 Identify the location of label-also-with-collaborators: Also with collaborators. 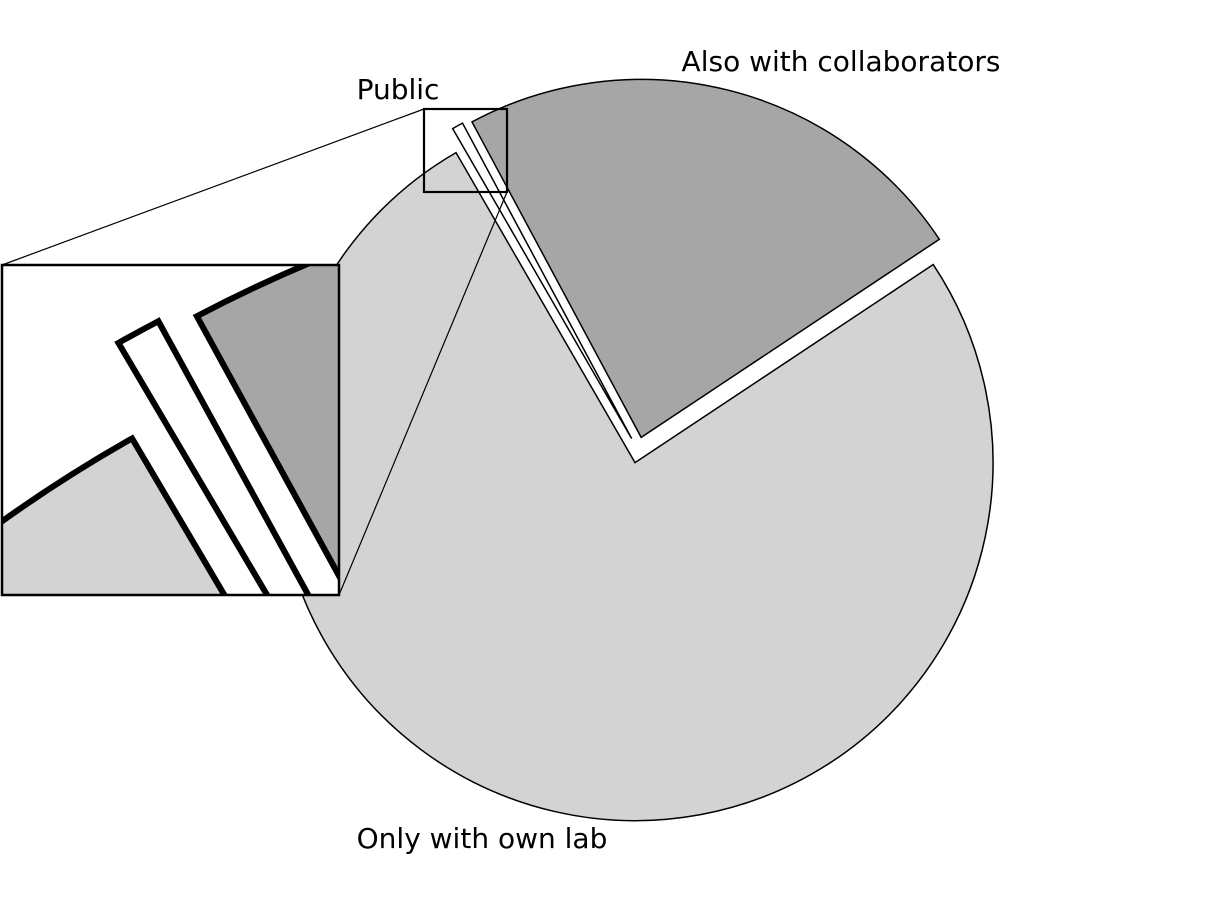
(841, 61).